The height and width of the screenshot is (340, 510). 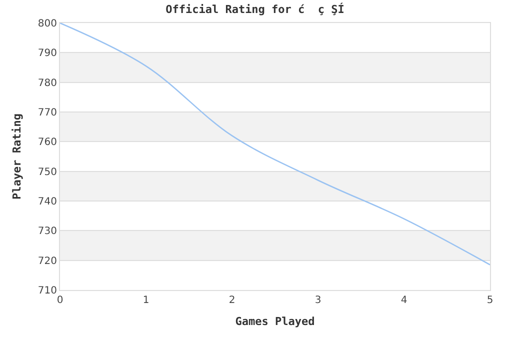 What do you see at coordinates (47, 113) in the screenshot?
I see `y-tick-label: 770` at bounding box center [47, 113].